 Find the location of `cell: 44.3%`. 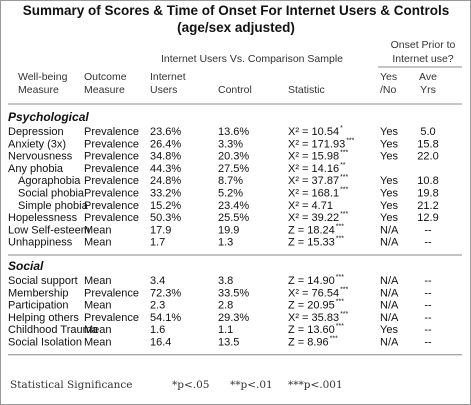

cell: 44.3% is located at coordinates (165, 169).